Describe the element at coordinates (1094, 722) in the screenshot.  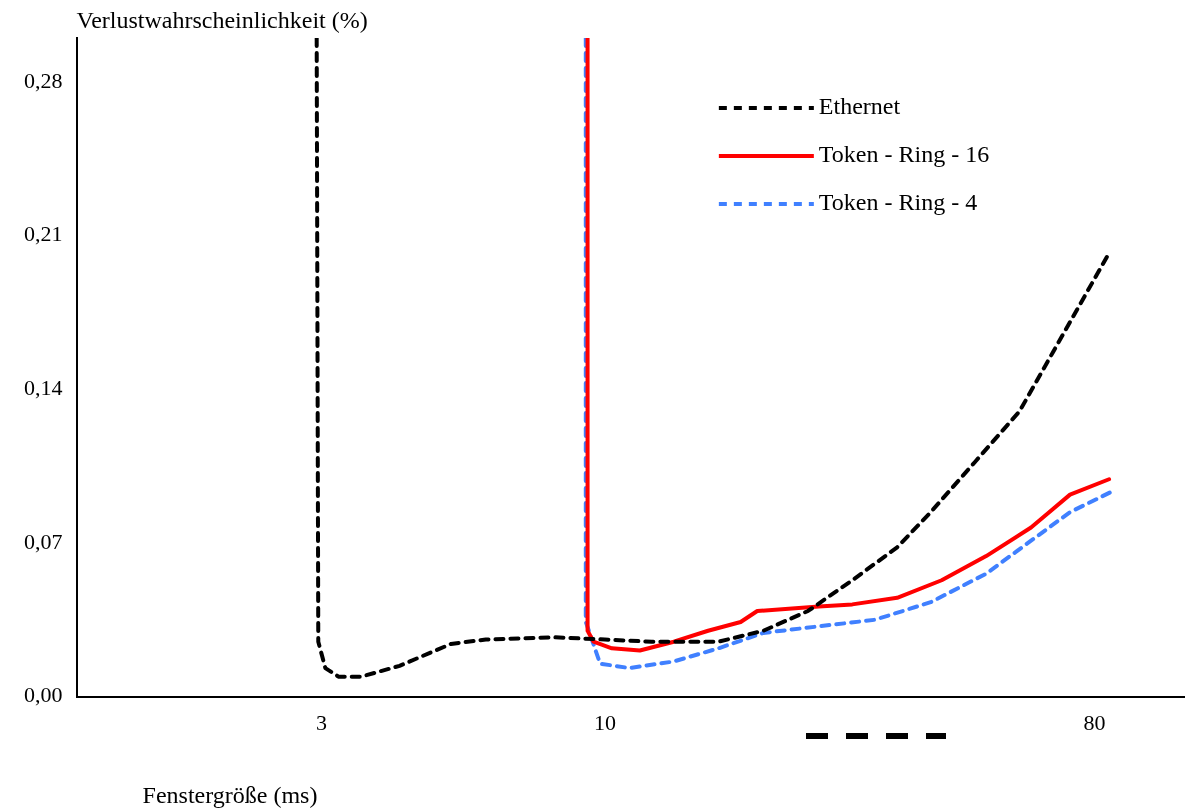
I see `x-tick-label: 80` at that location.